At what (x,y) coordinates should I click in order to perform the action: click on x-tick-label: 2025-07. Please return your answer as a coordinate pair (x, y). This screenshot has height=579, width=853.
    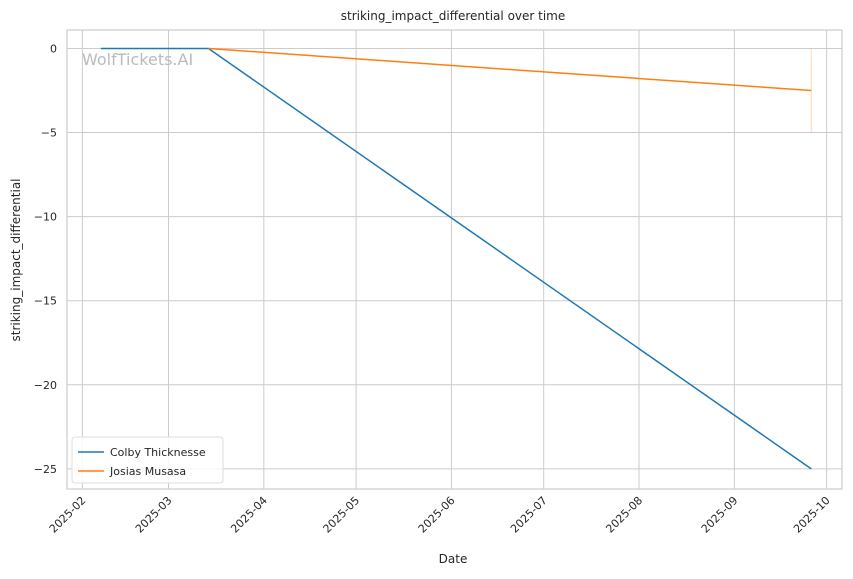
    Looking at the image, I should click on (529, 515).